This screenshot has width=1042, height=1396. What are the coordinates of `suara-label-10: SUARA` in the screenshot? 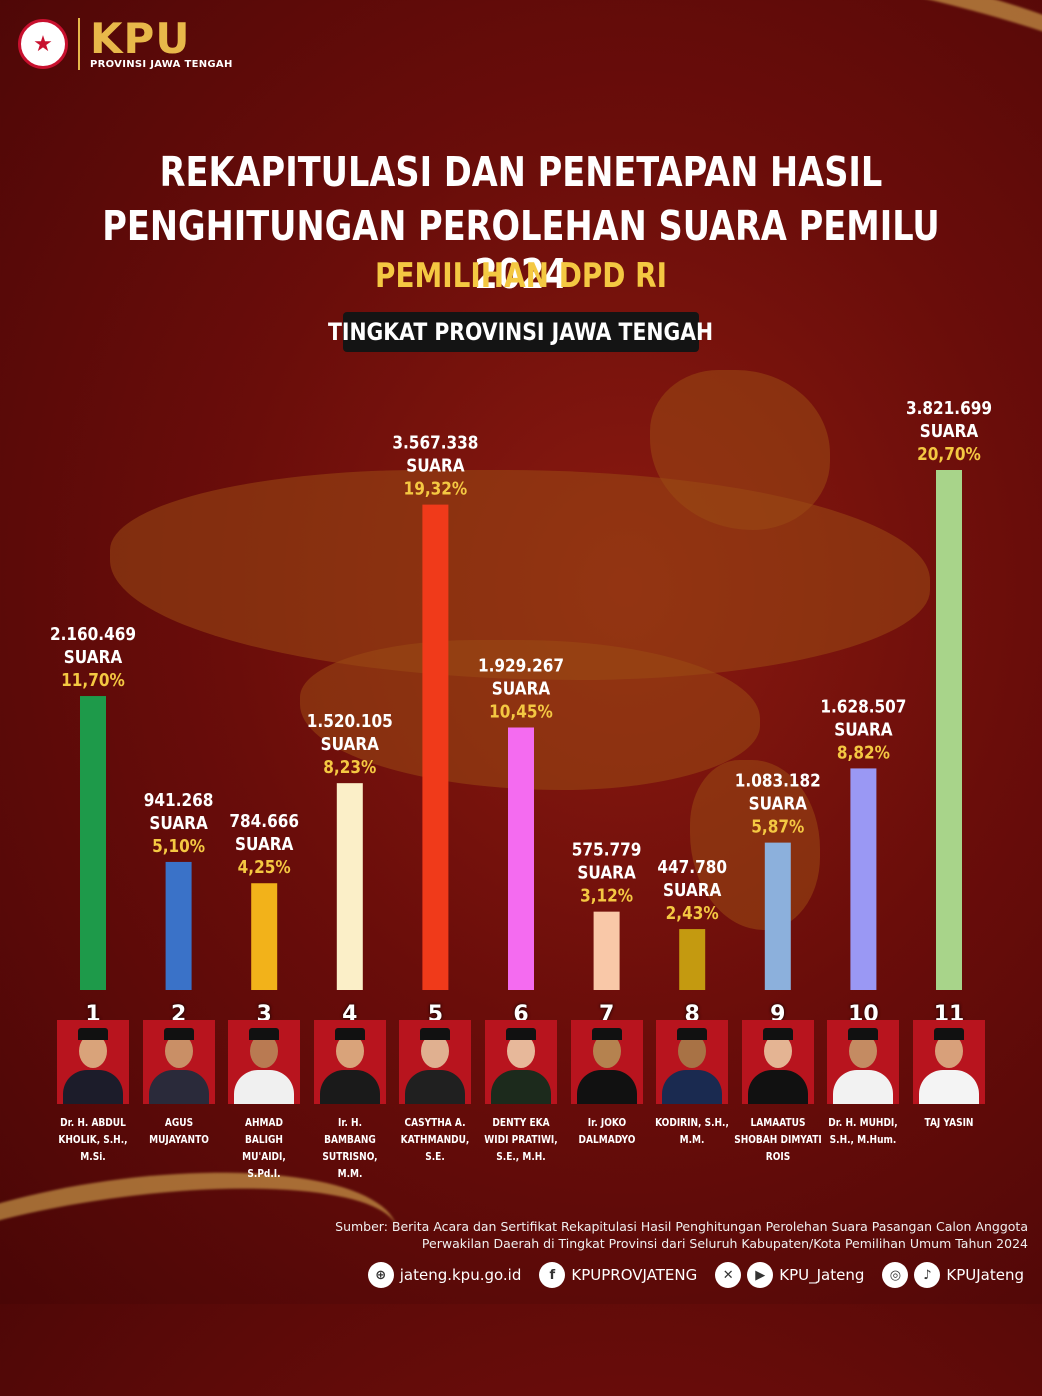 It's located at (863, 729).